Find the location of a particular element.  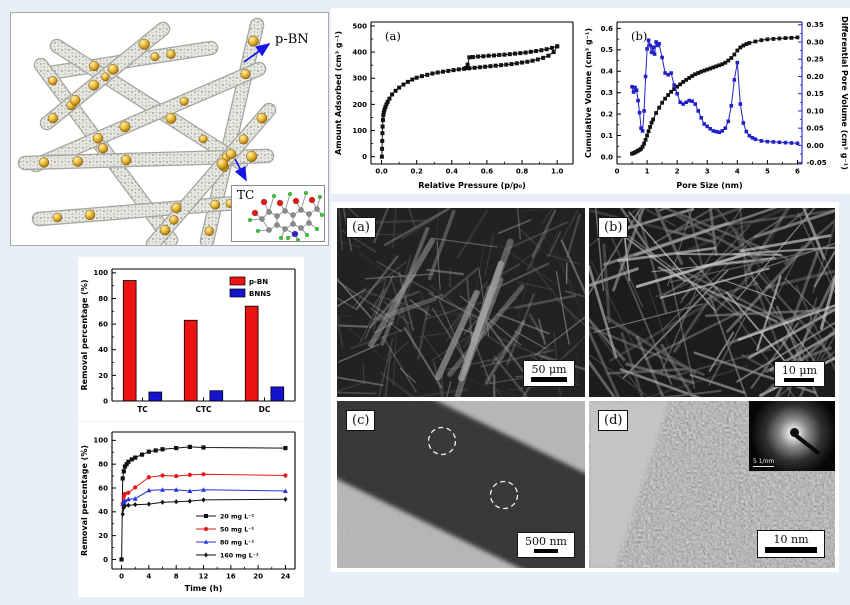

svg-text: 50 mg L⁻¹ is located at coordinates (237, 530).